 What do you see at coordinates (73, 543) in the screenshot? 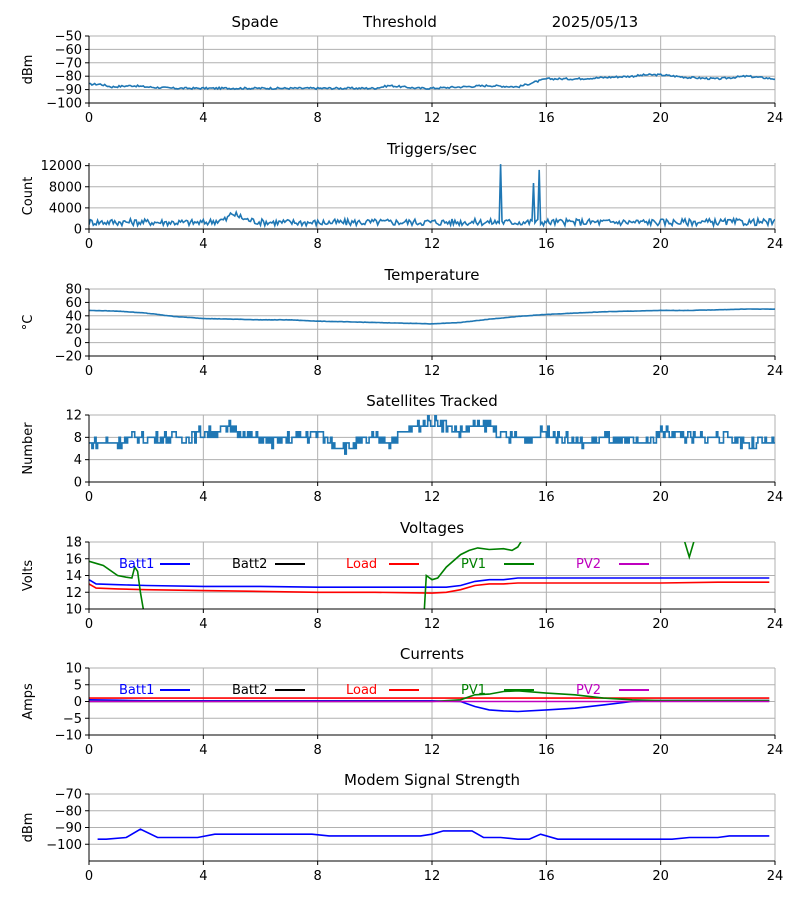
I see `y-tick-label: 18` at bounding box center [73, 543].